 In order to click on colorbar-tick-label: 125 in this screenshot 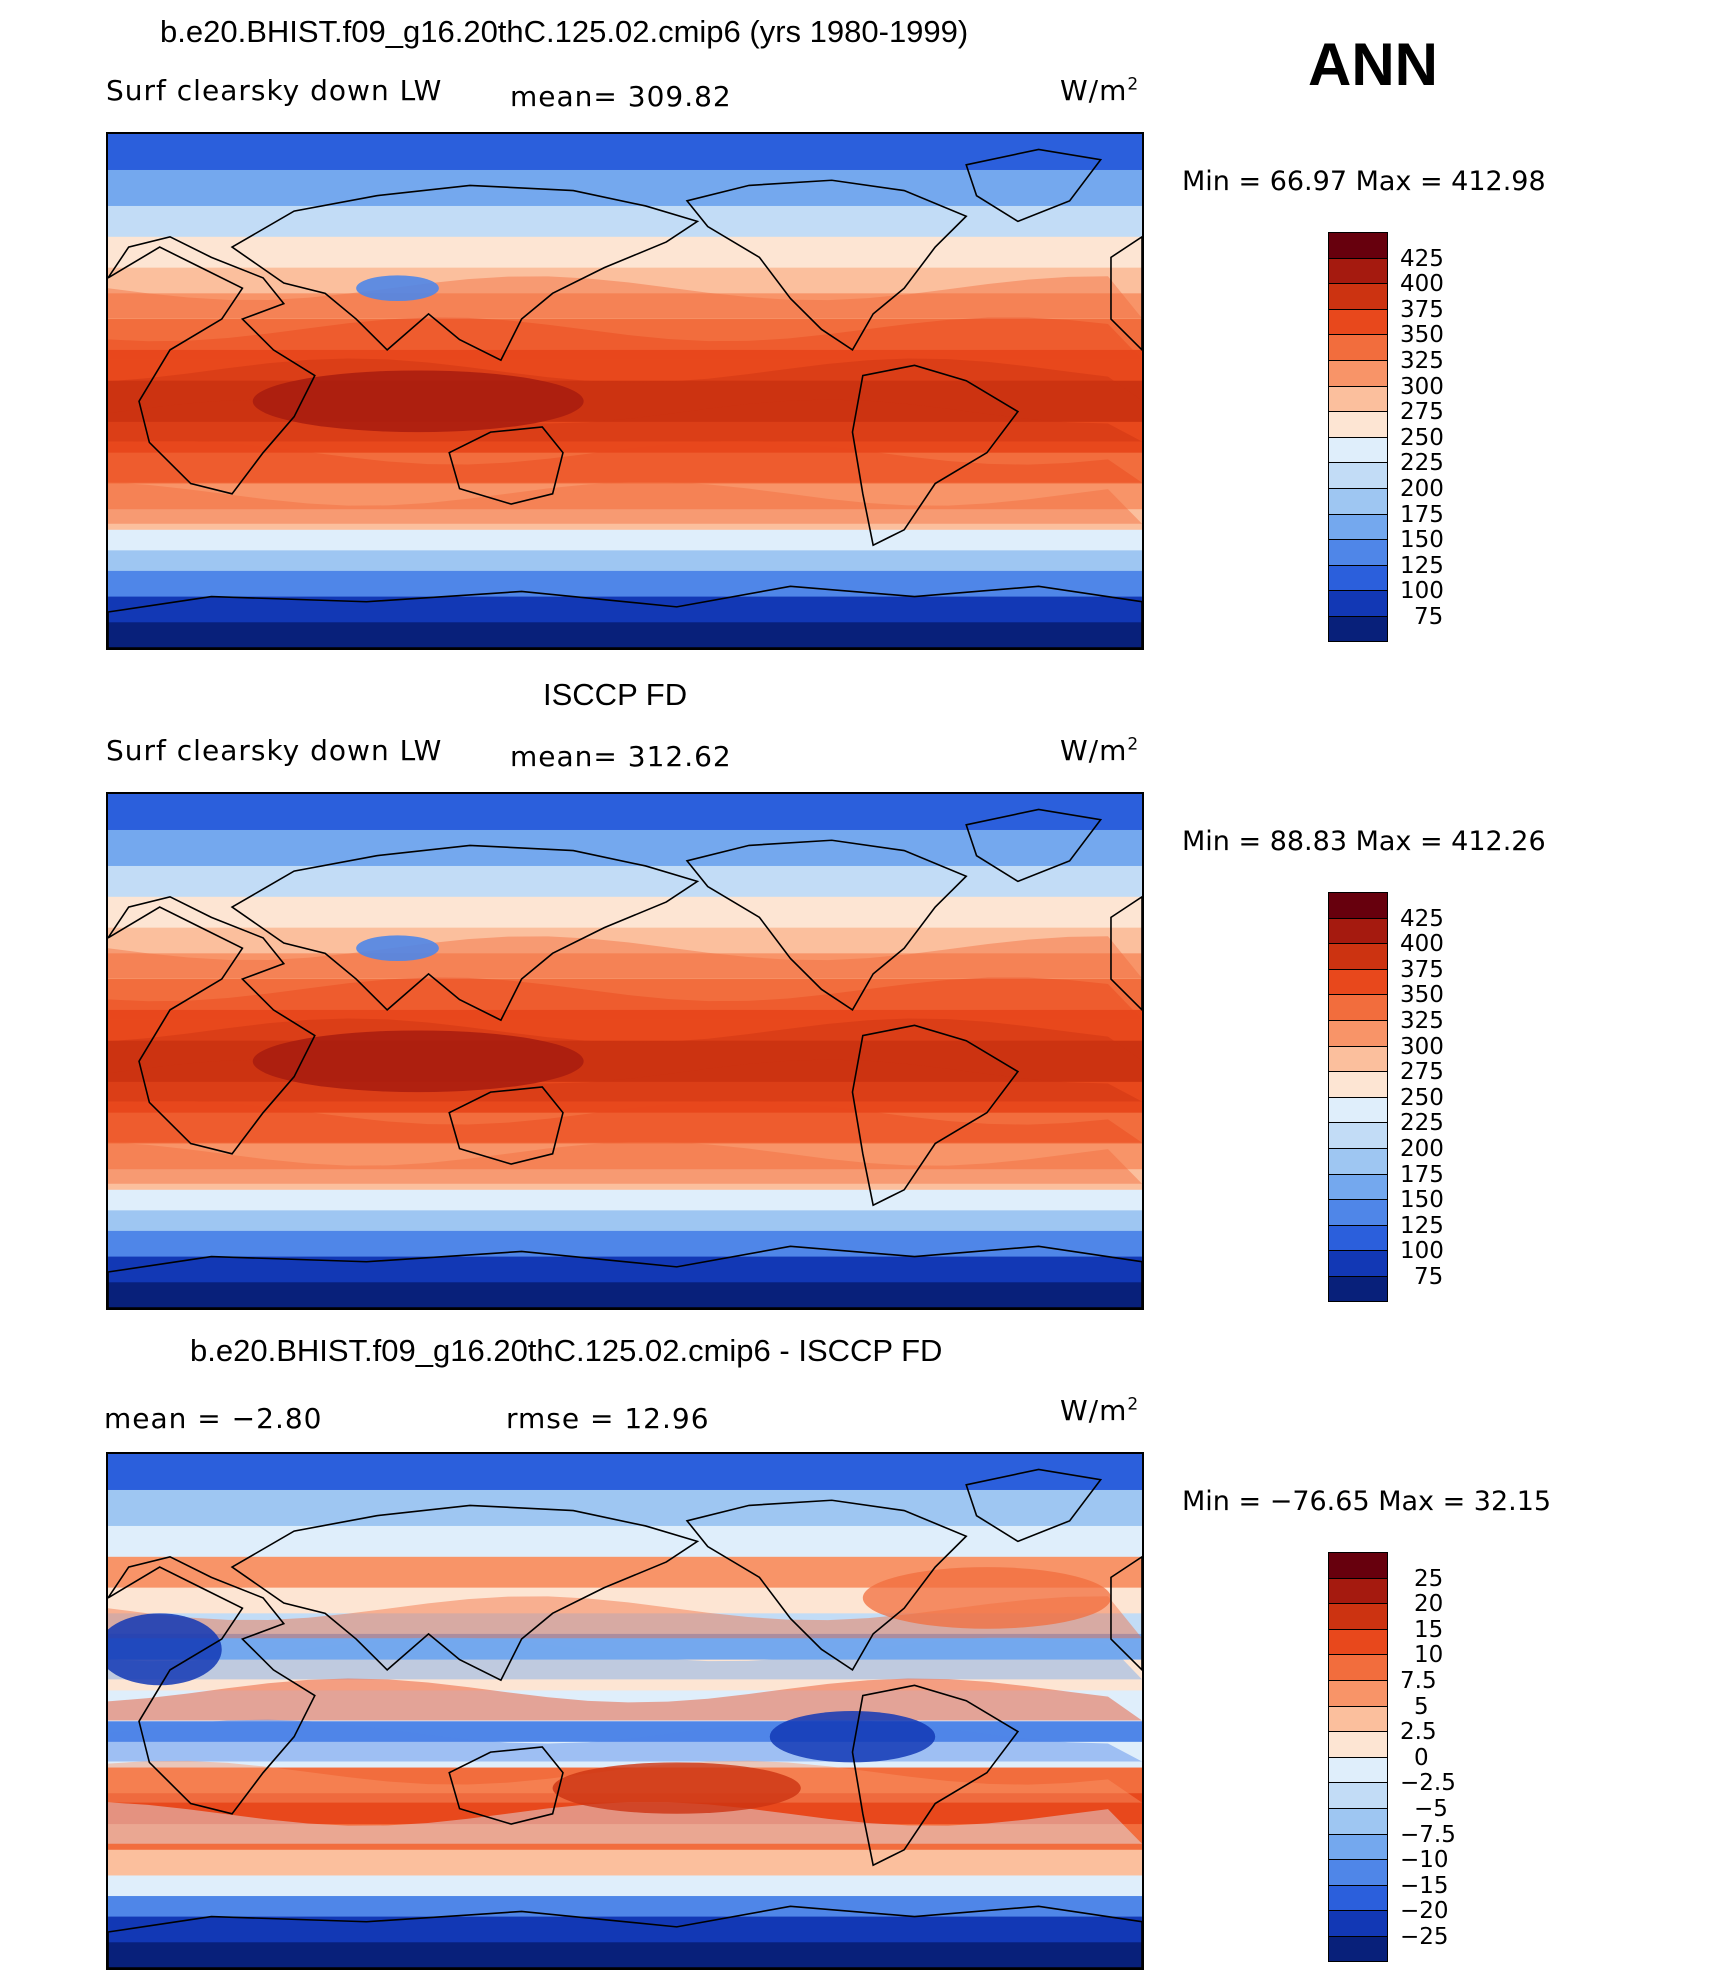, I will do `click(1422, 565)`.